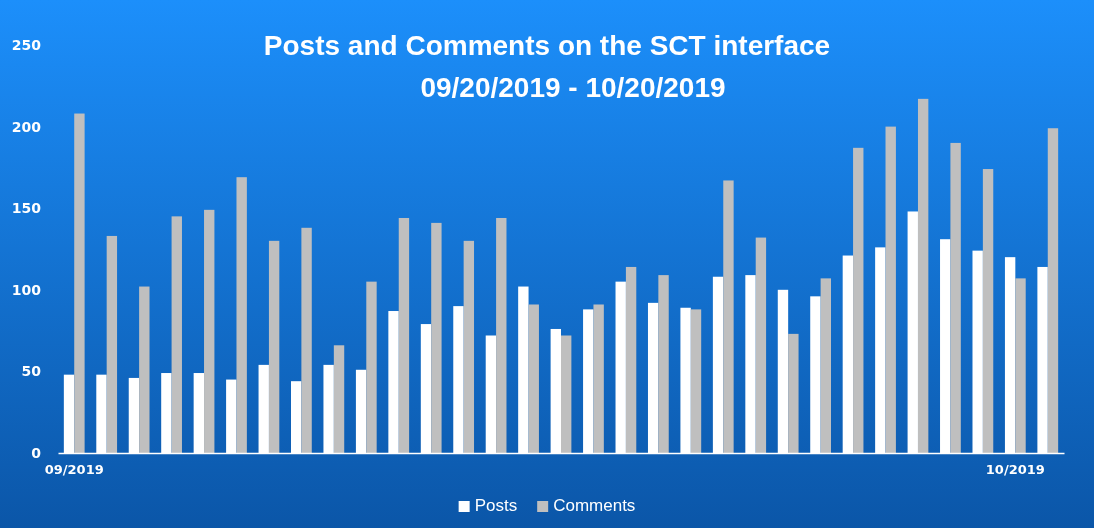  Describe the element at coordinates (496, 505) in the screenshot. I see `legend-label: Posts` at that location.